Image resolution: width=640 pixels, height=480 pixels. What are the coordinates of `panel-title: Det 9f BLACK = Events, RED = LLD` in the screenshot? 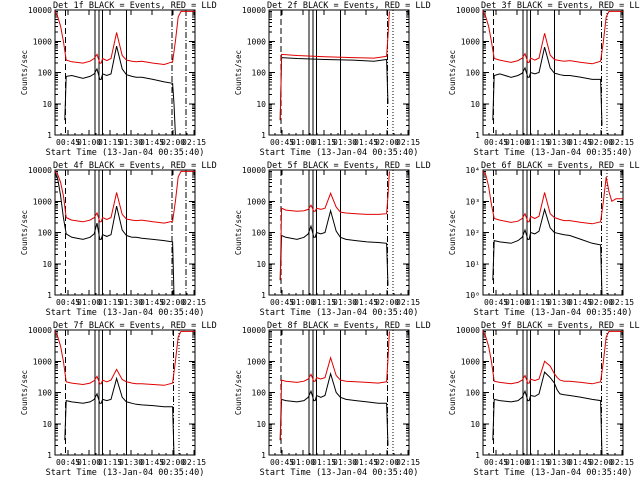 It's located at (560, 326).